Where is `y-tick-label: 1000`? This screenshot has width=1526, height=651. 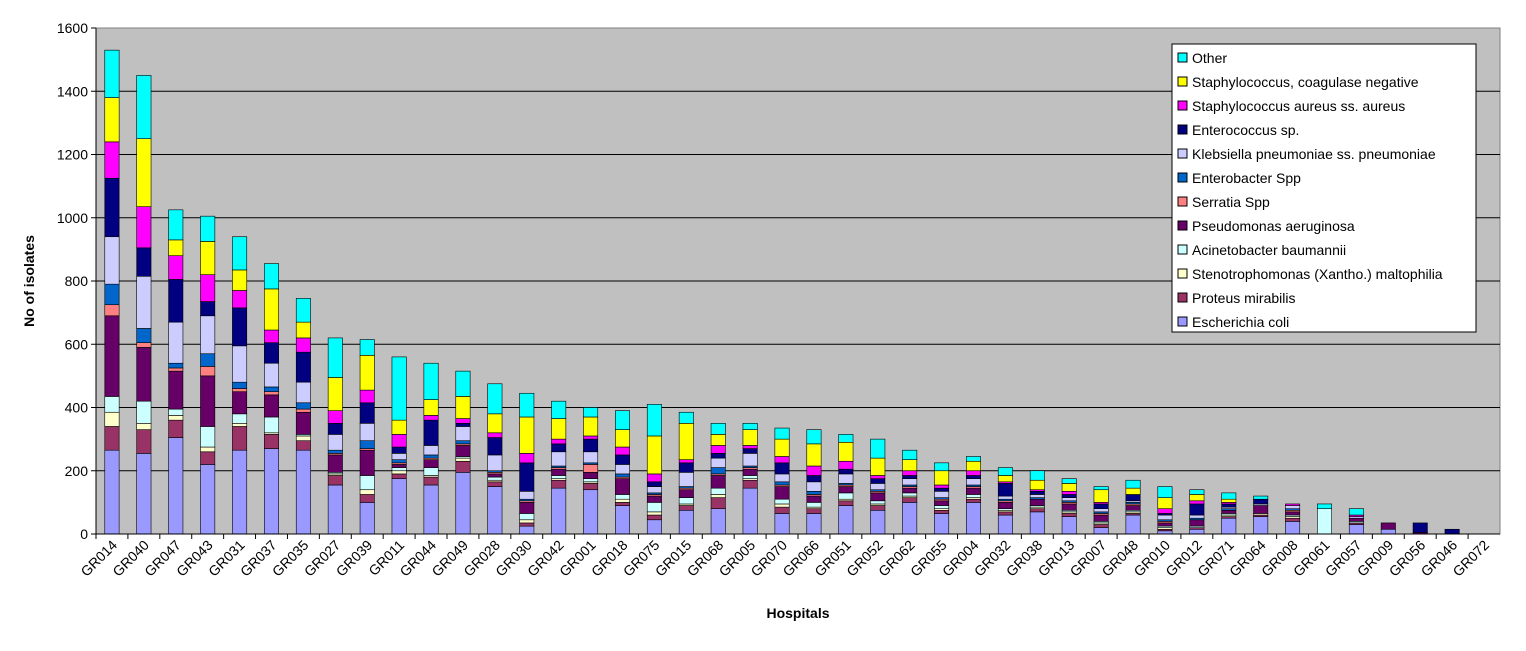 y-tick-label: 1000 is located at coordinates (72, 218).